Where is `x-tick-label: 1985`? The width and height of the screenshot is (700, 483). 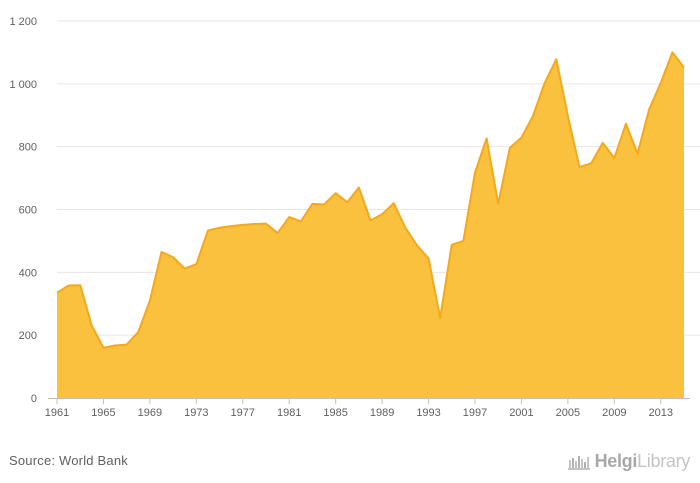
x-tick-label: 1985 is located at coordinates (335, 413).